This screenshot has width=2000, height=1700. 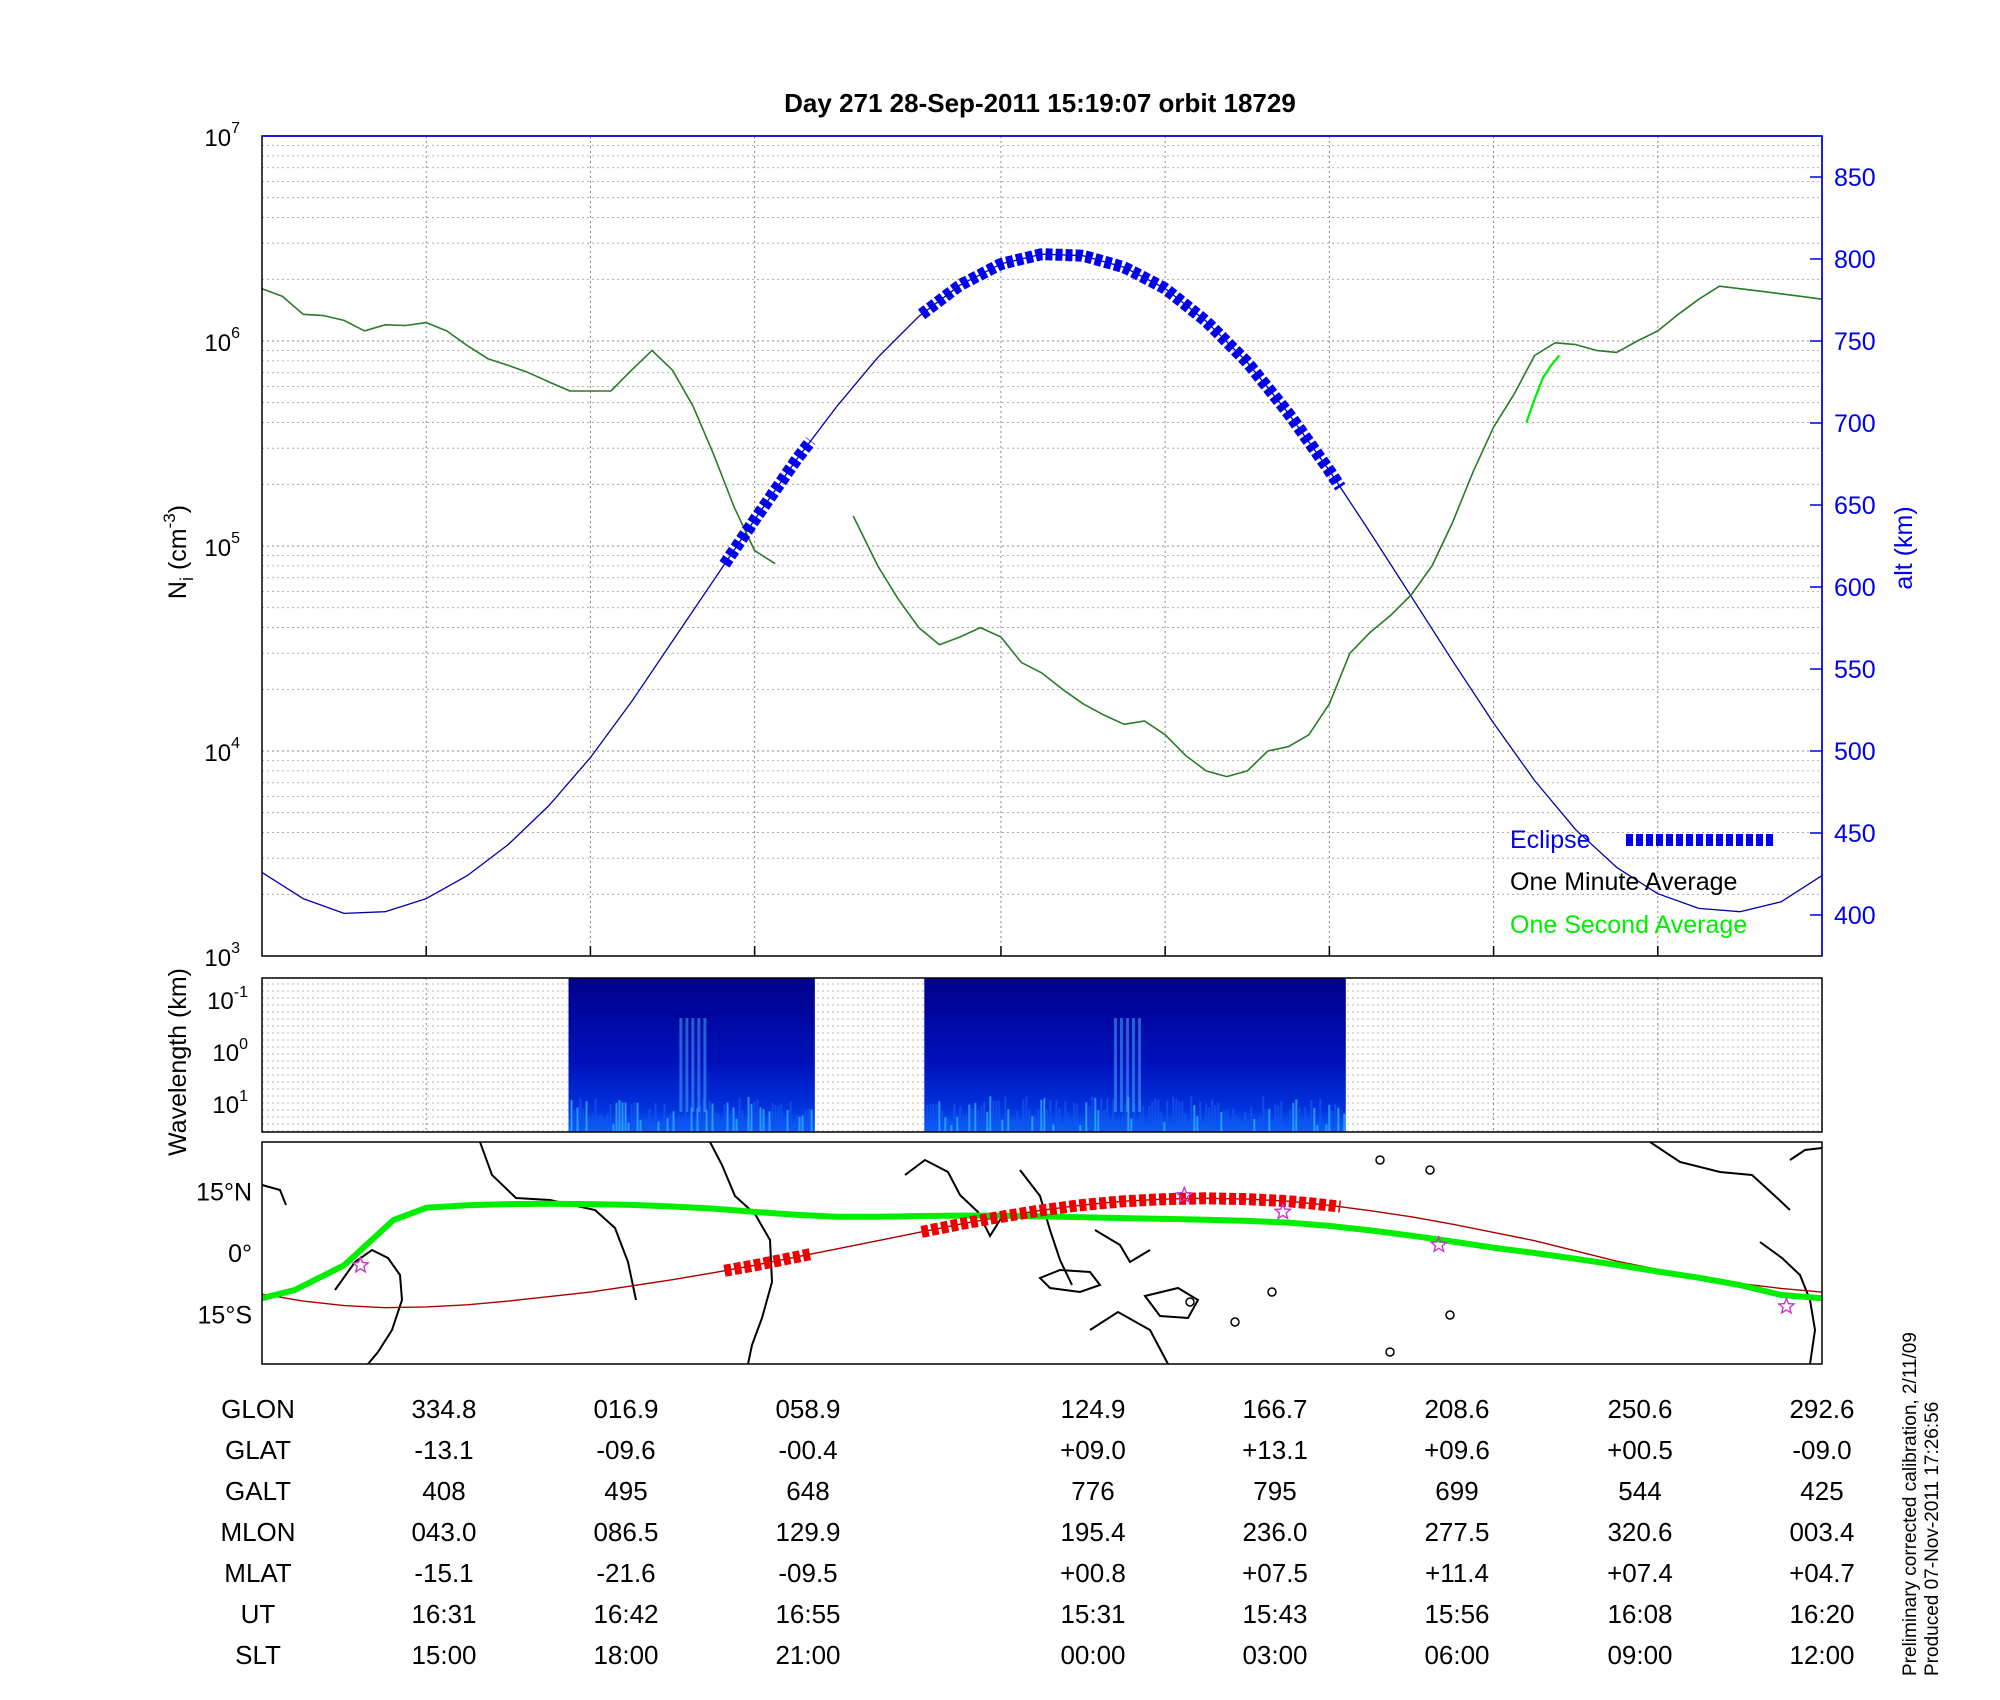 What do you see at coordinates (957, 1055) in the screenshot?
I see `wavelength-spectrogram` at bounding box center [957, 1055].